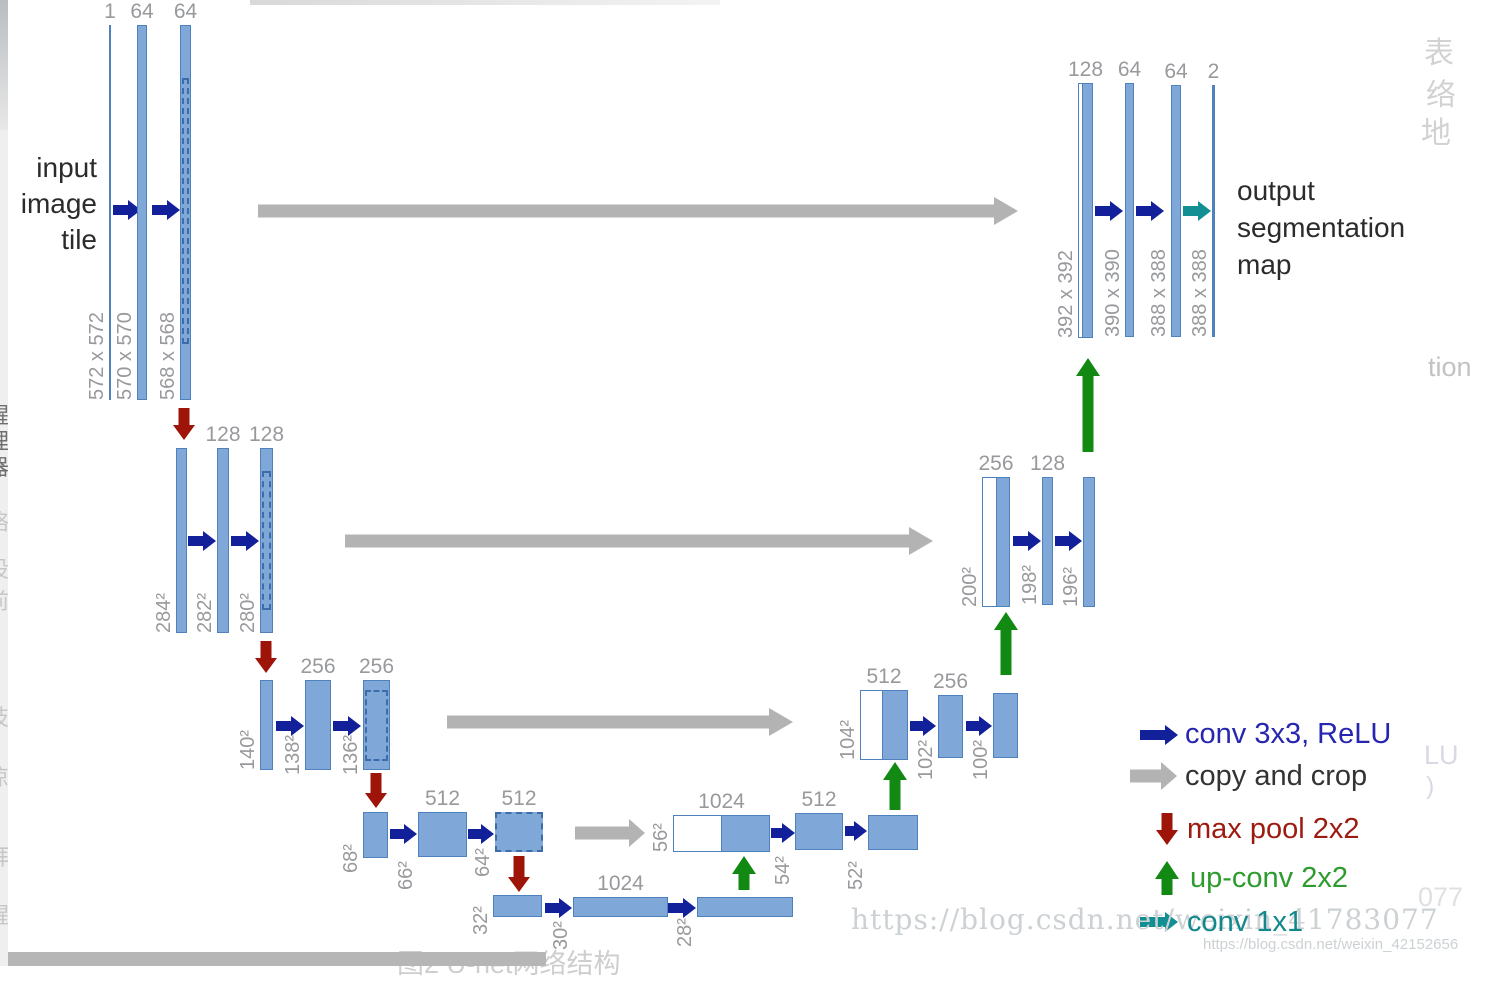  What do you see at coordinates (1197, 211) in the screenshot?
I see `conv1x1-arrow` at bounding box center [1197, 211].